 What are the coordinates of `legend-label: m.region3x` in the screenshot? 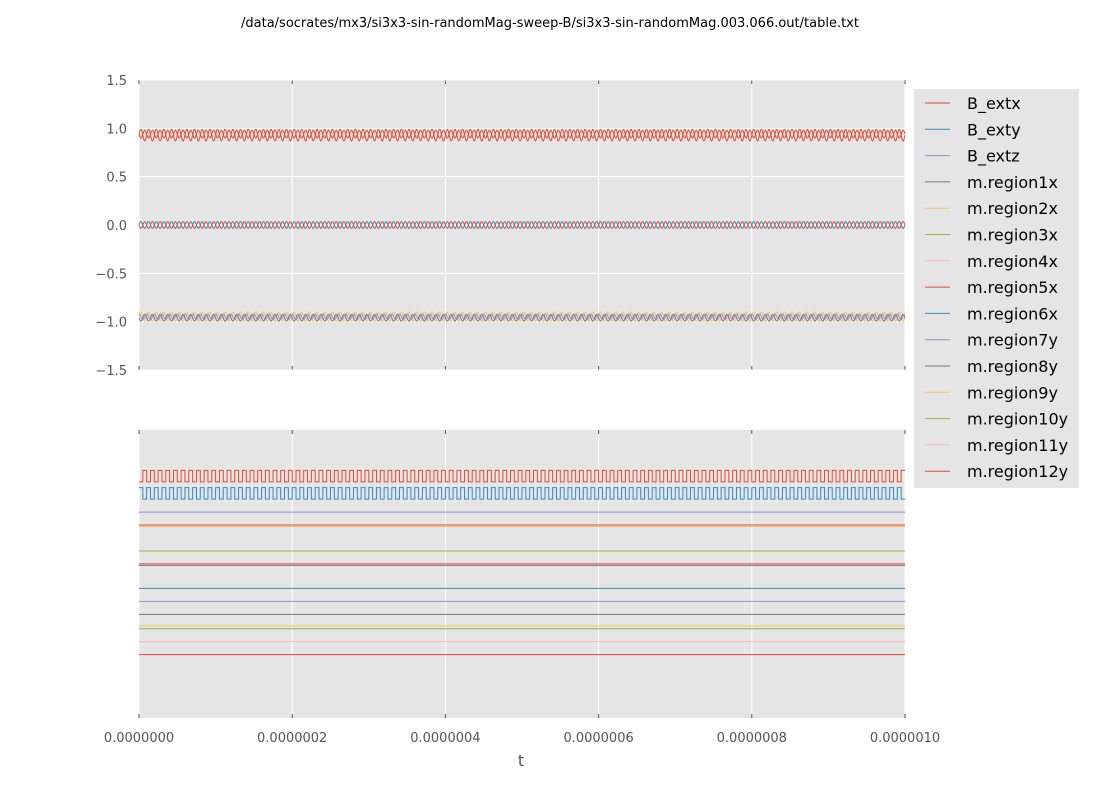 It's located at (1012, 235).